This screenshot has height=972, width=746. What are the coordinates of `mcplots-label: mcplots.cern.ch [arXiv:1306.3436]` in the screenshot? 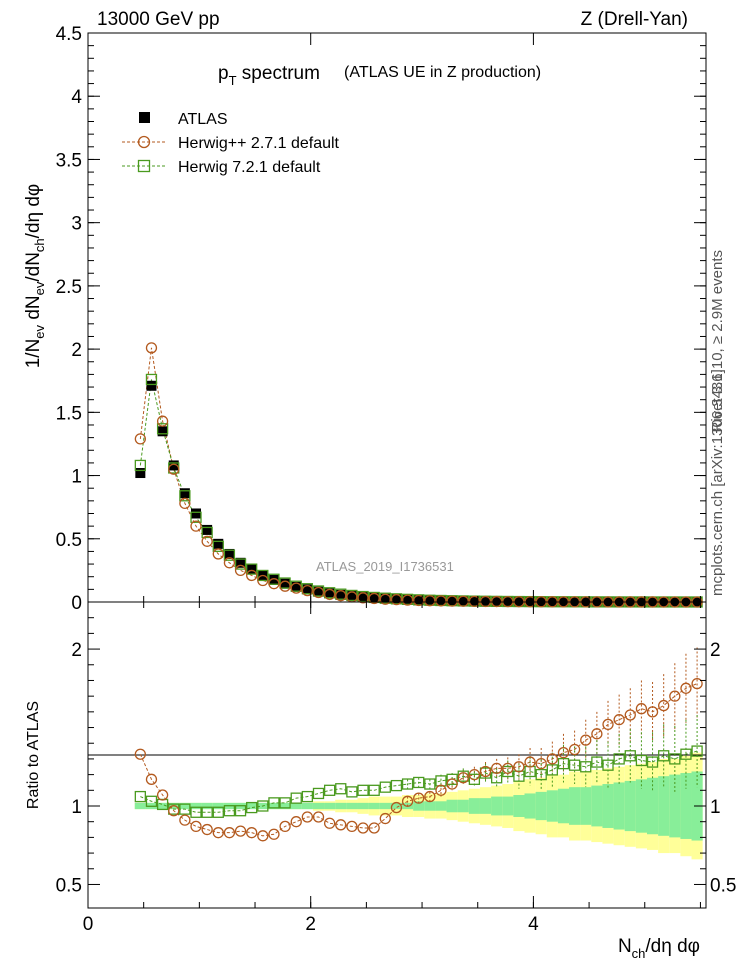 It's located at (717, 482).